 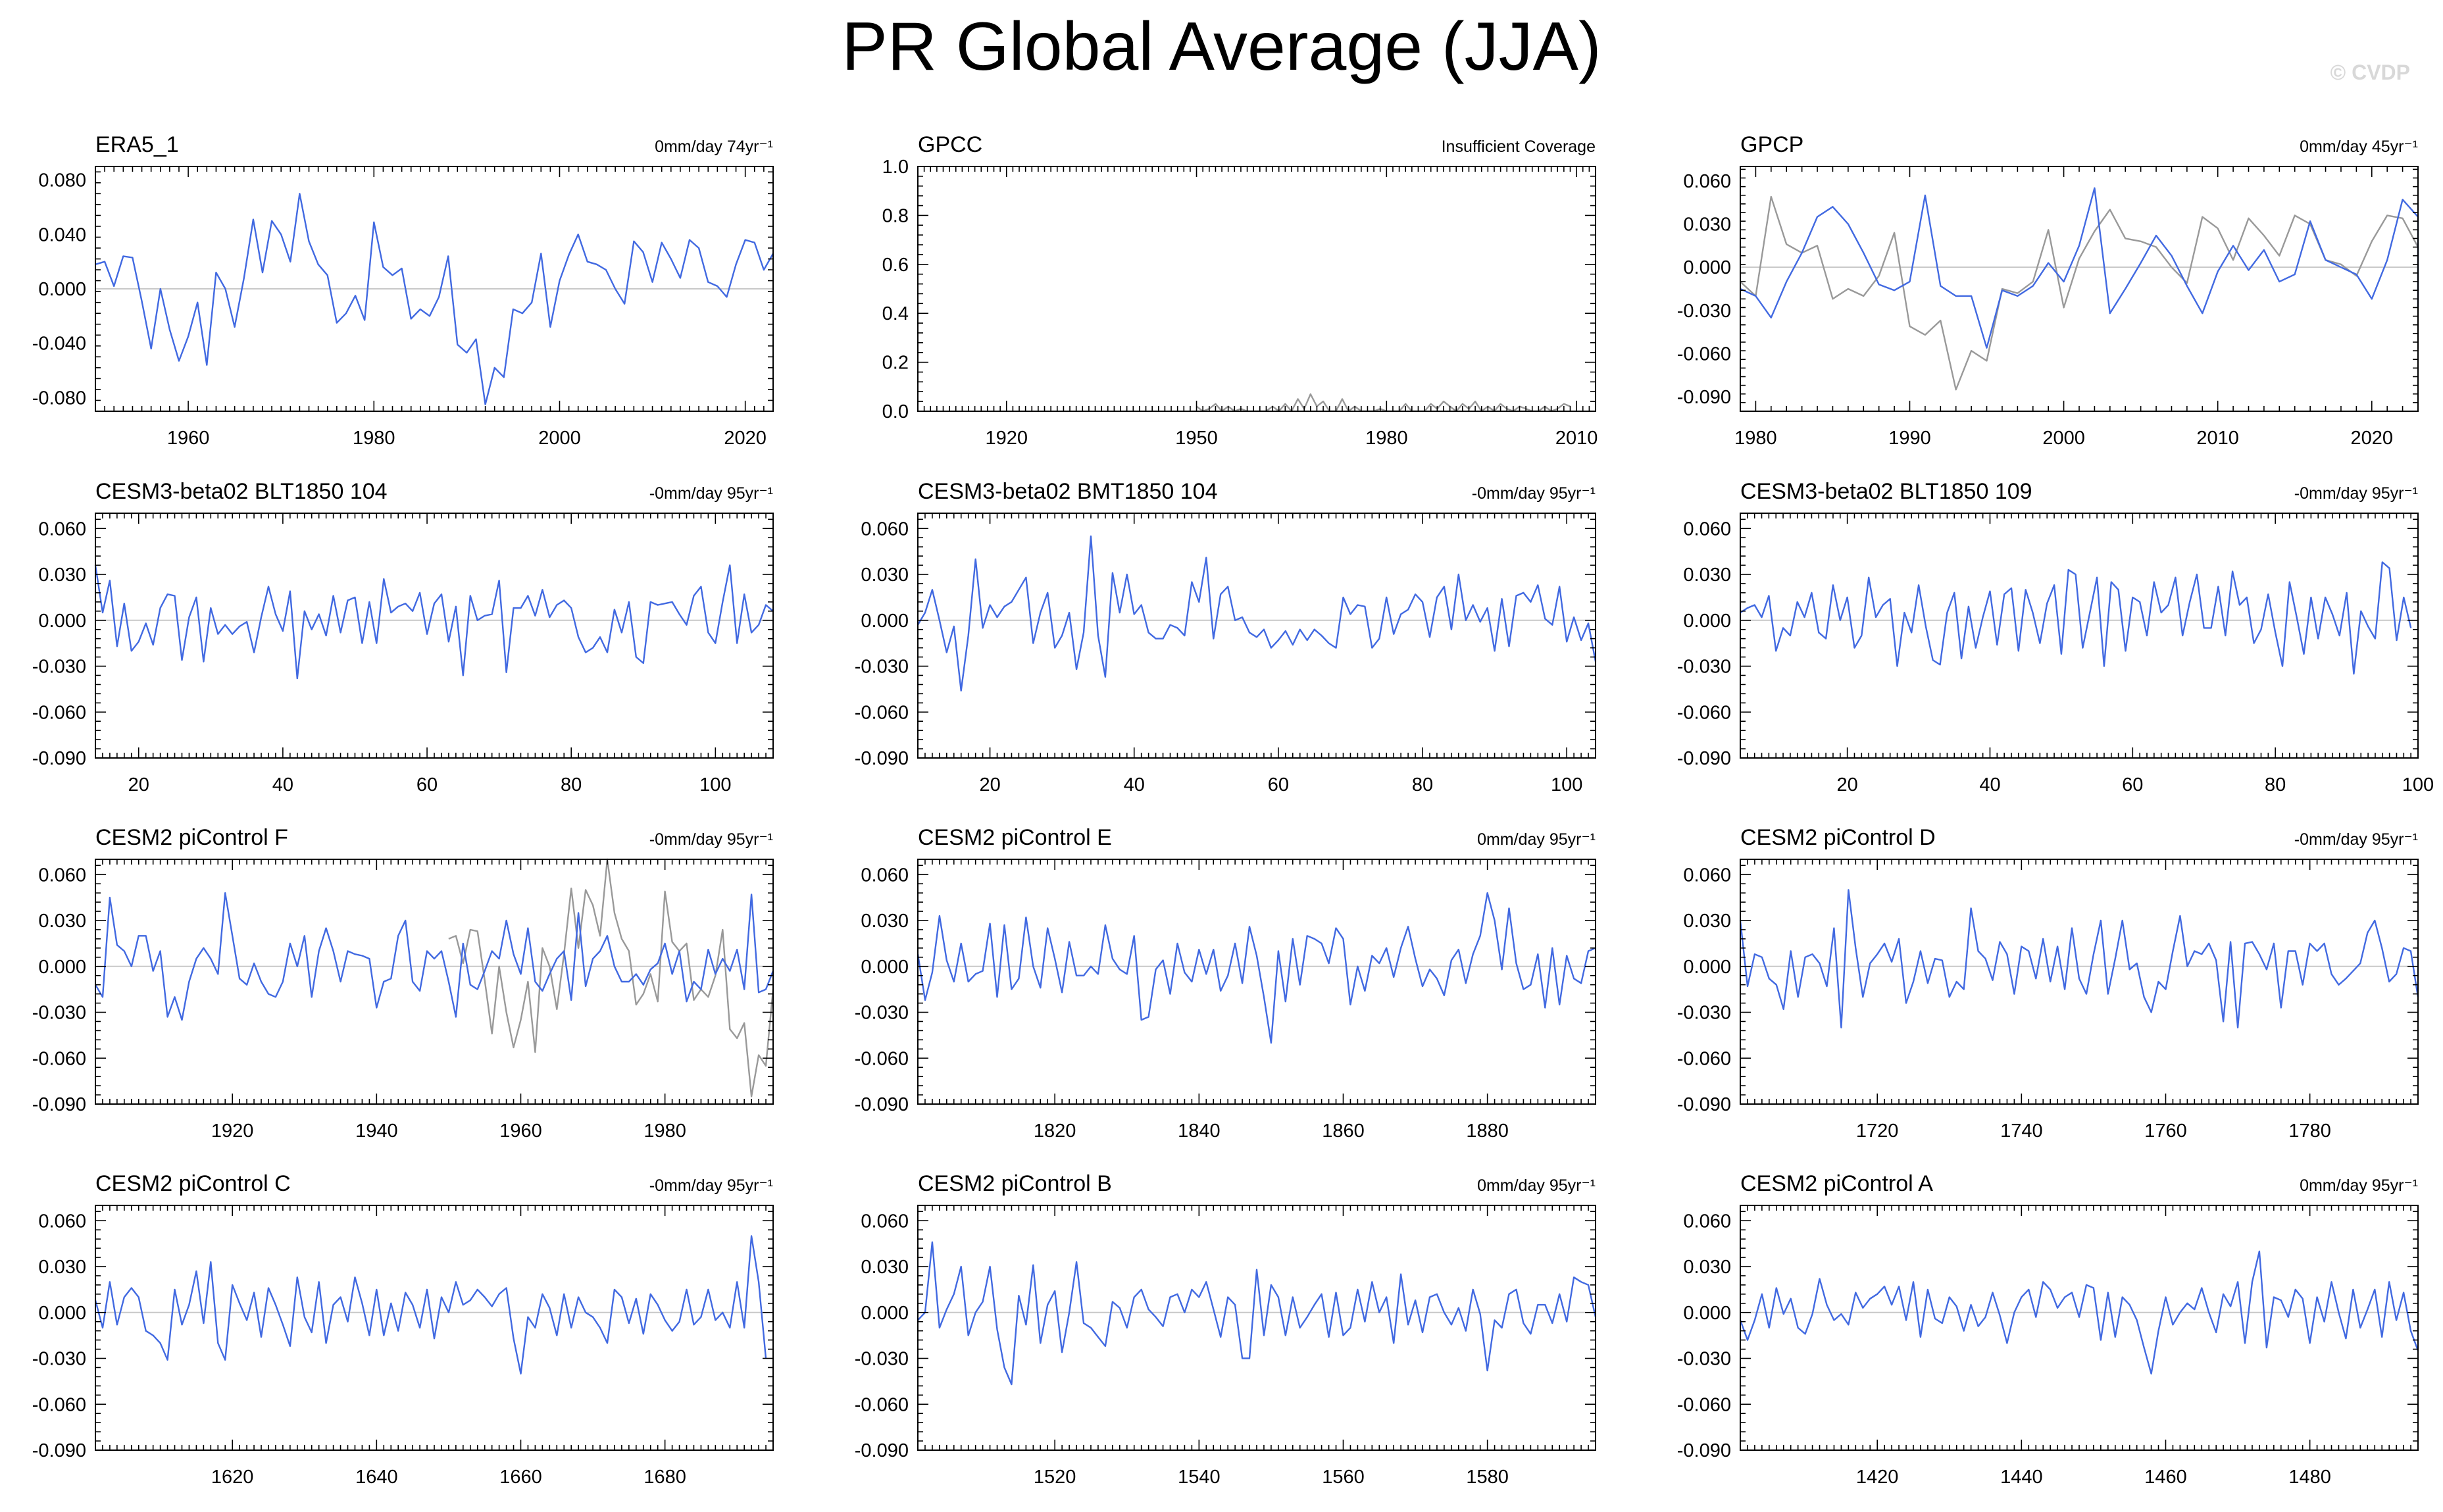 What do you see at coordinates (431, 1305) in the screenshot?
I see `series-line-cesm2-picontrol-c` at bounding box center [431, 1305].